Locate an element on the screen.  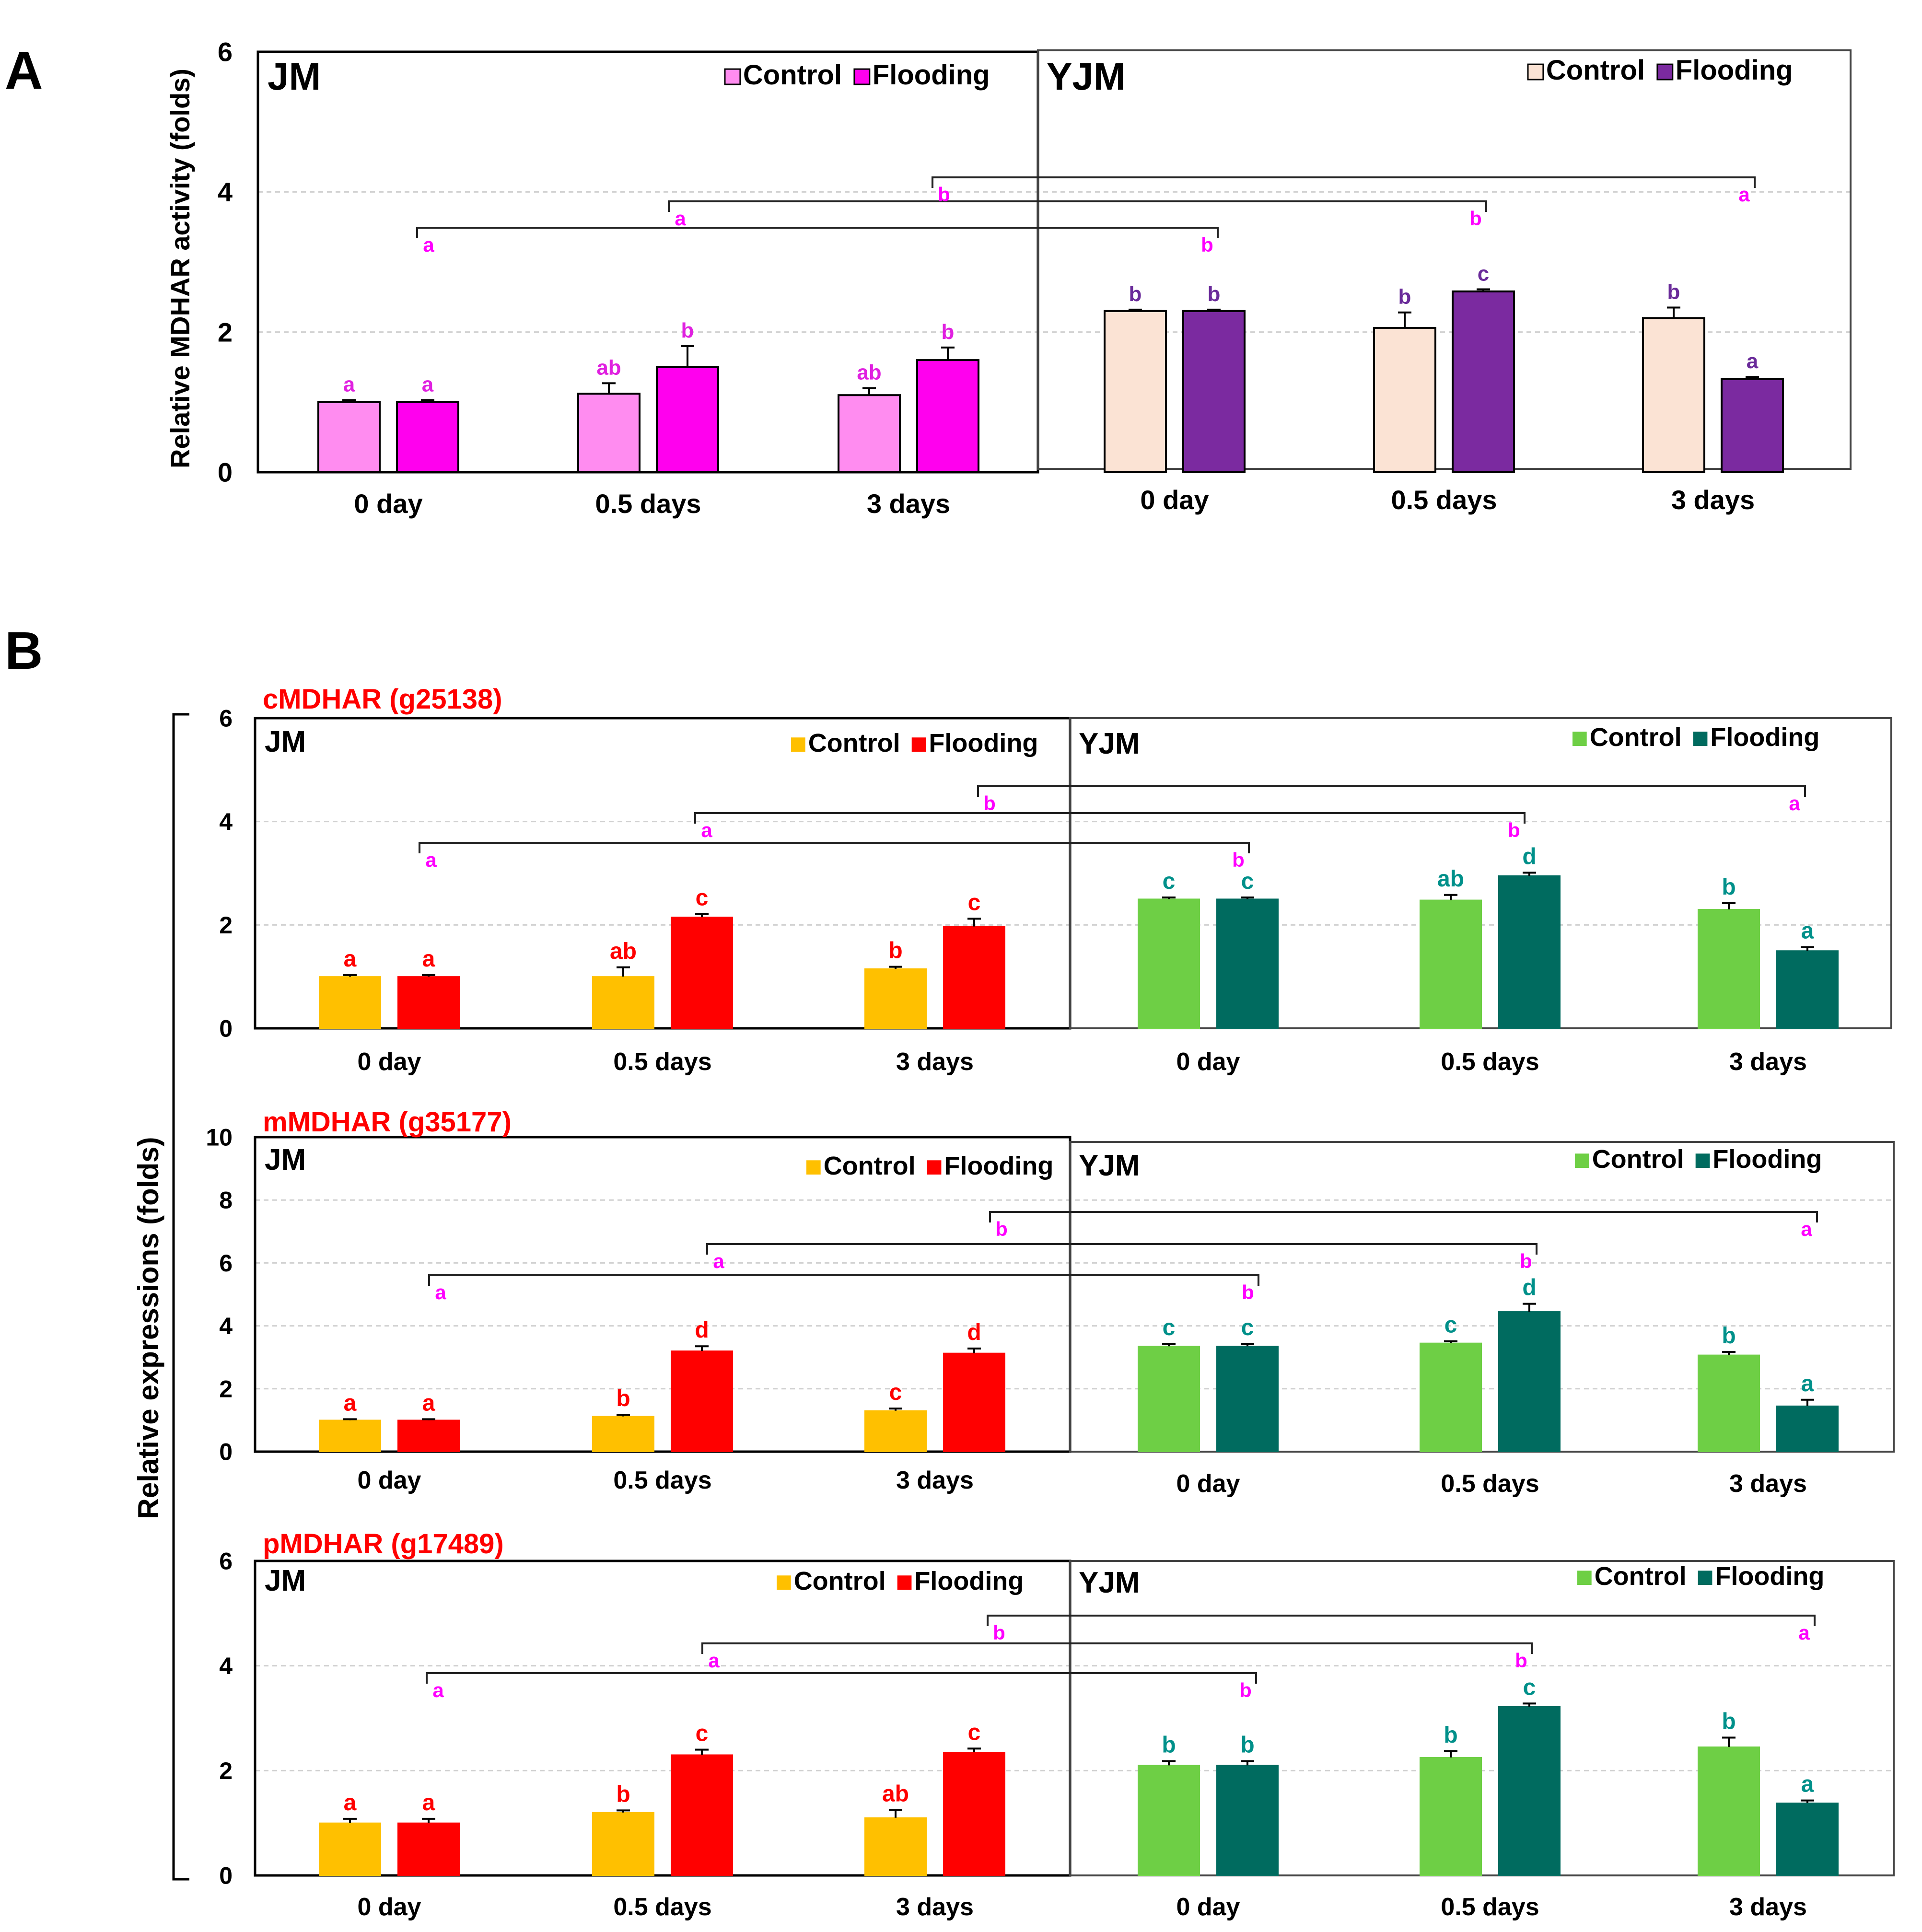
legend-swatch-flooding-jm-b3 is located at coordinates (904, 1582).